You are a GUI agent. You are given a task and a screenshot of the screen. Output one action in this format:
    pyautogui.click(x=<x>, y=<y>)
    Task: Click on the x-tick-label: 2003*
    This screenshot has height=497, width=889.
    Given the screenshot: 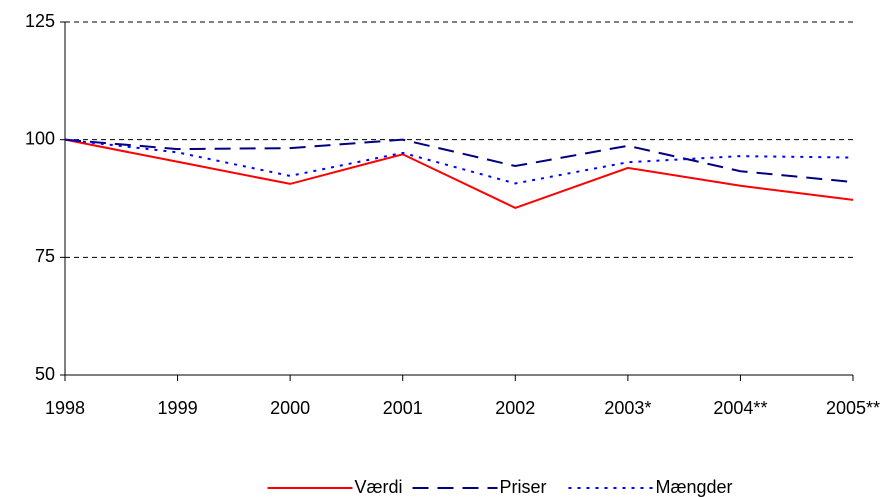 What is the action you would take?
    pyautogui.click(x=627, y=408)
    